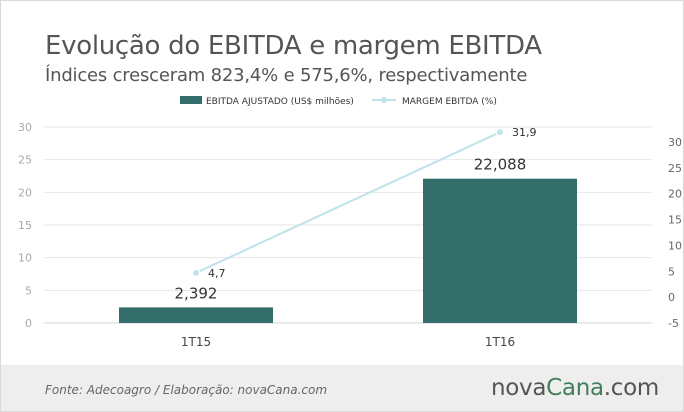 This screenshot has width=684, height=412. What do you see at coordinates (28, 323) in the screenshot?
I see `y-left-tick-label: 0` at bounding box center [28, 323].